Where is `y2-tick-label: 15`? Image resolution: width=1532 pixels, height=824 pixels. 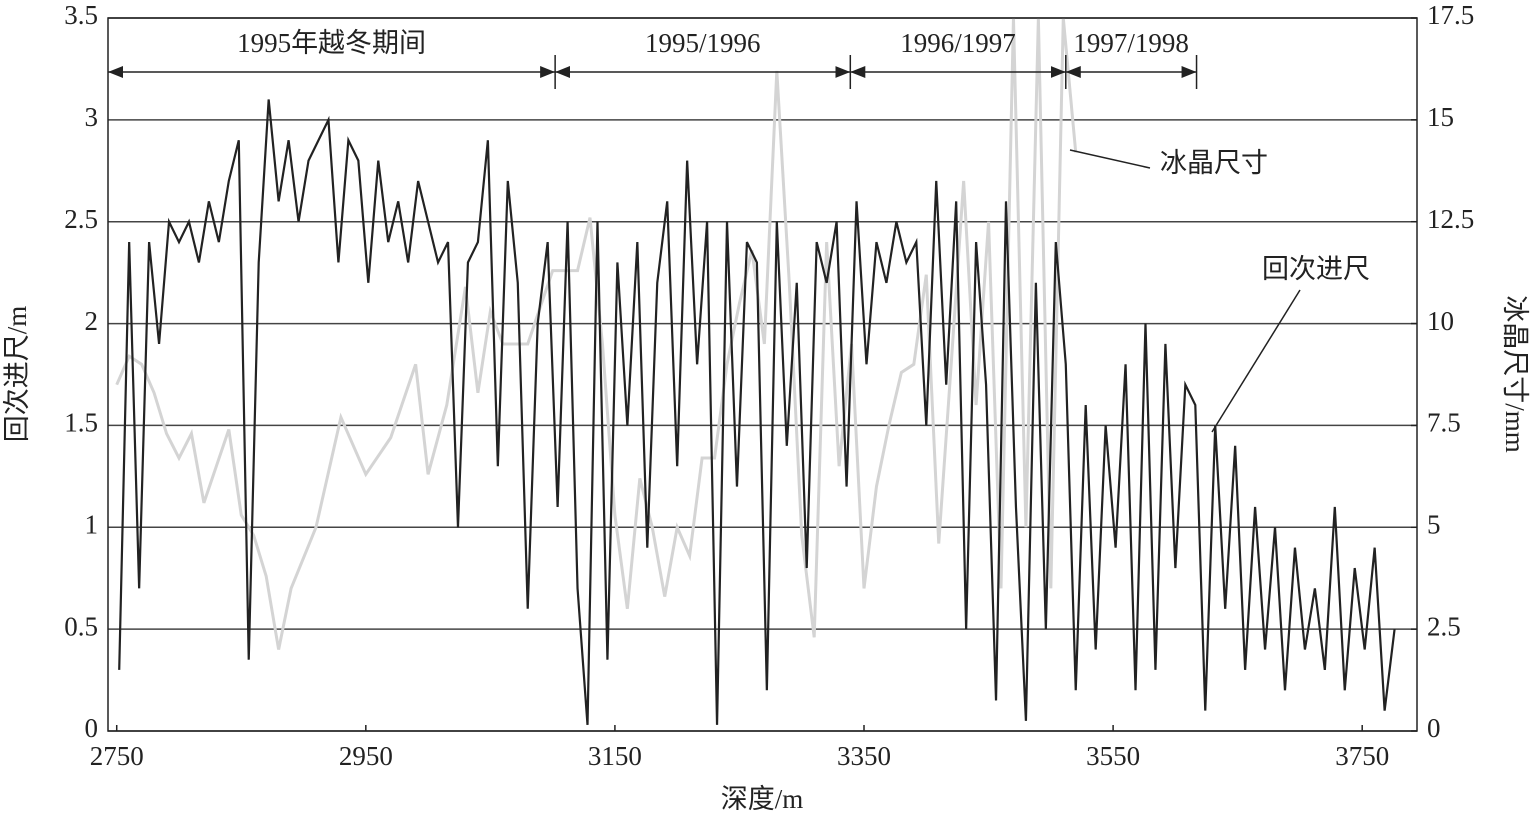
y2-tick-label: 15 is located at coordinates (1440, 117).